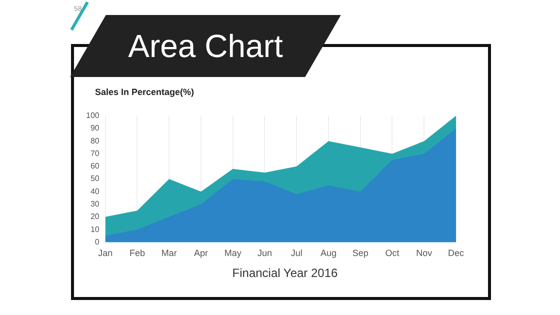 This screenshot has width=560, height=315. I want to click on y-tick-label: 50, so click(95, 179).